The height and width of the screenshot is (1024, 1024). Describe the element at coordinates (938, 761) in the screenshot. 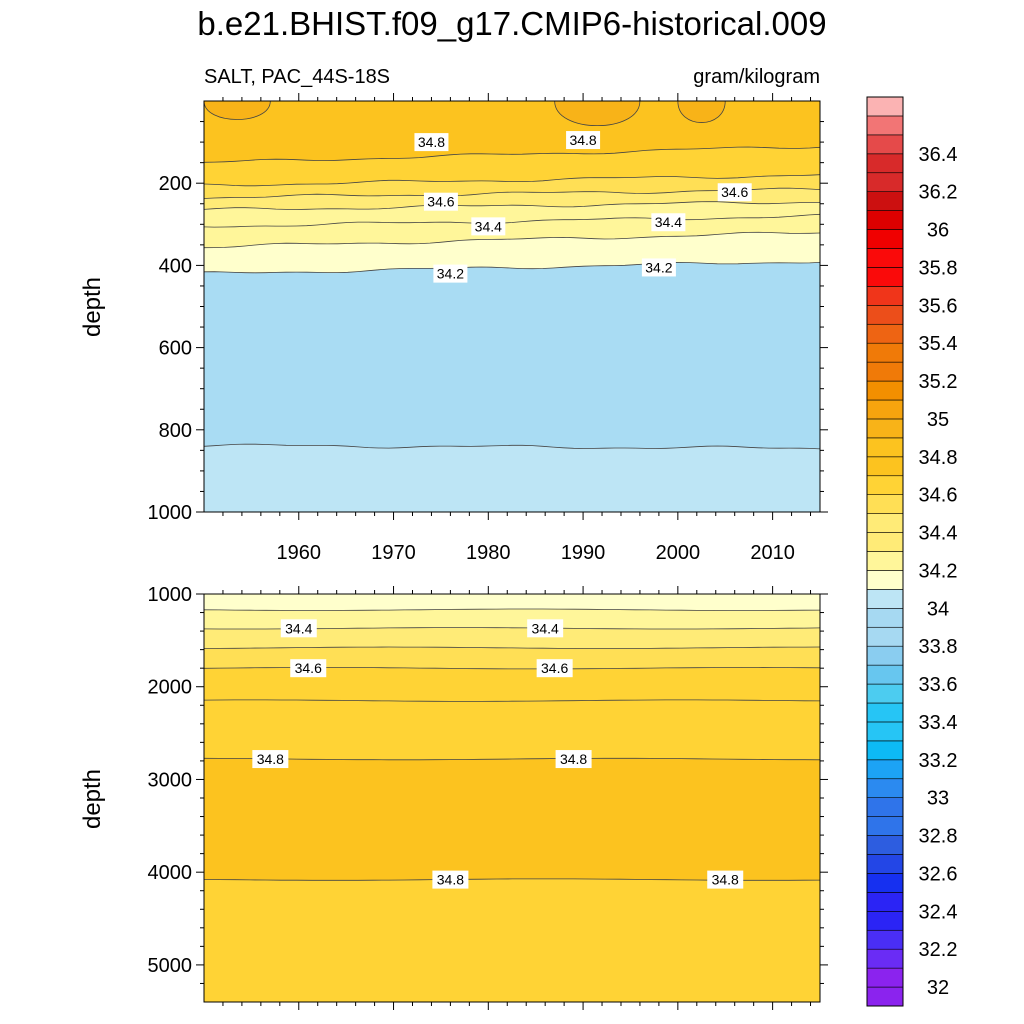

I see `colorbar-tick-label: 33.2` at that location.